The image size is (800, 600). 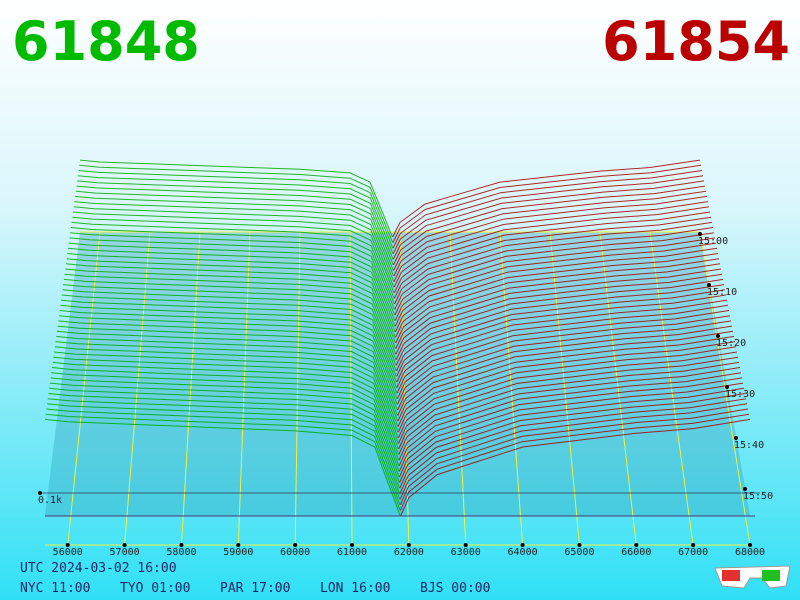 What do you see at coordinates (579, 552) in the screenshot?
I see `x-tick-label: 65000` at bounding box center [579, 552].